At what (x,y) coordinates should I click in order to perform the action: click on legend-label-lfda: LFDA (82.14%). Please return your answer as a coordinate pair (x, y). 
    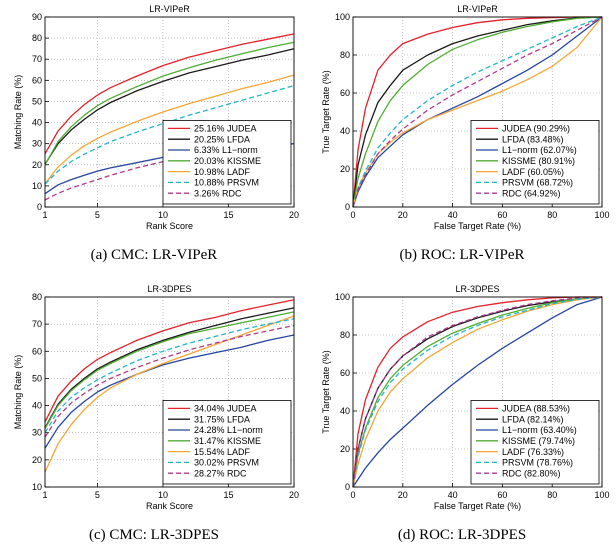
    Looking at the image, I should click on (533, 419).